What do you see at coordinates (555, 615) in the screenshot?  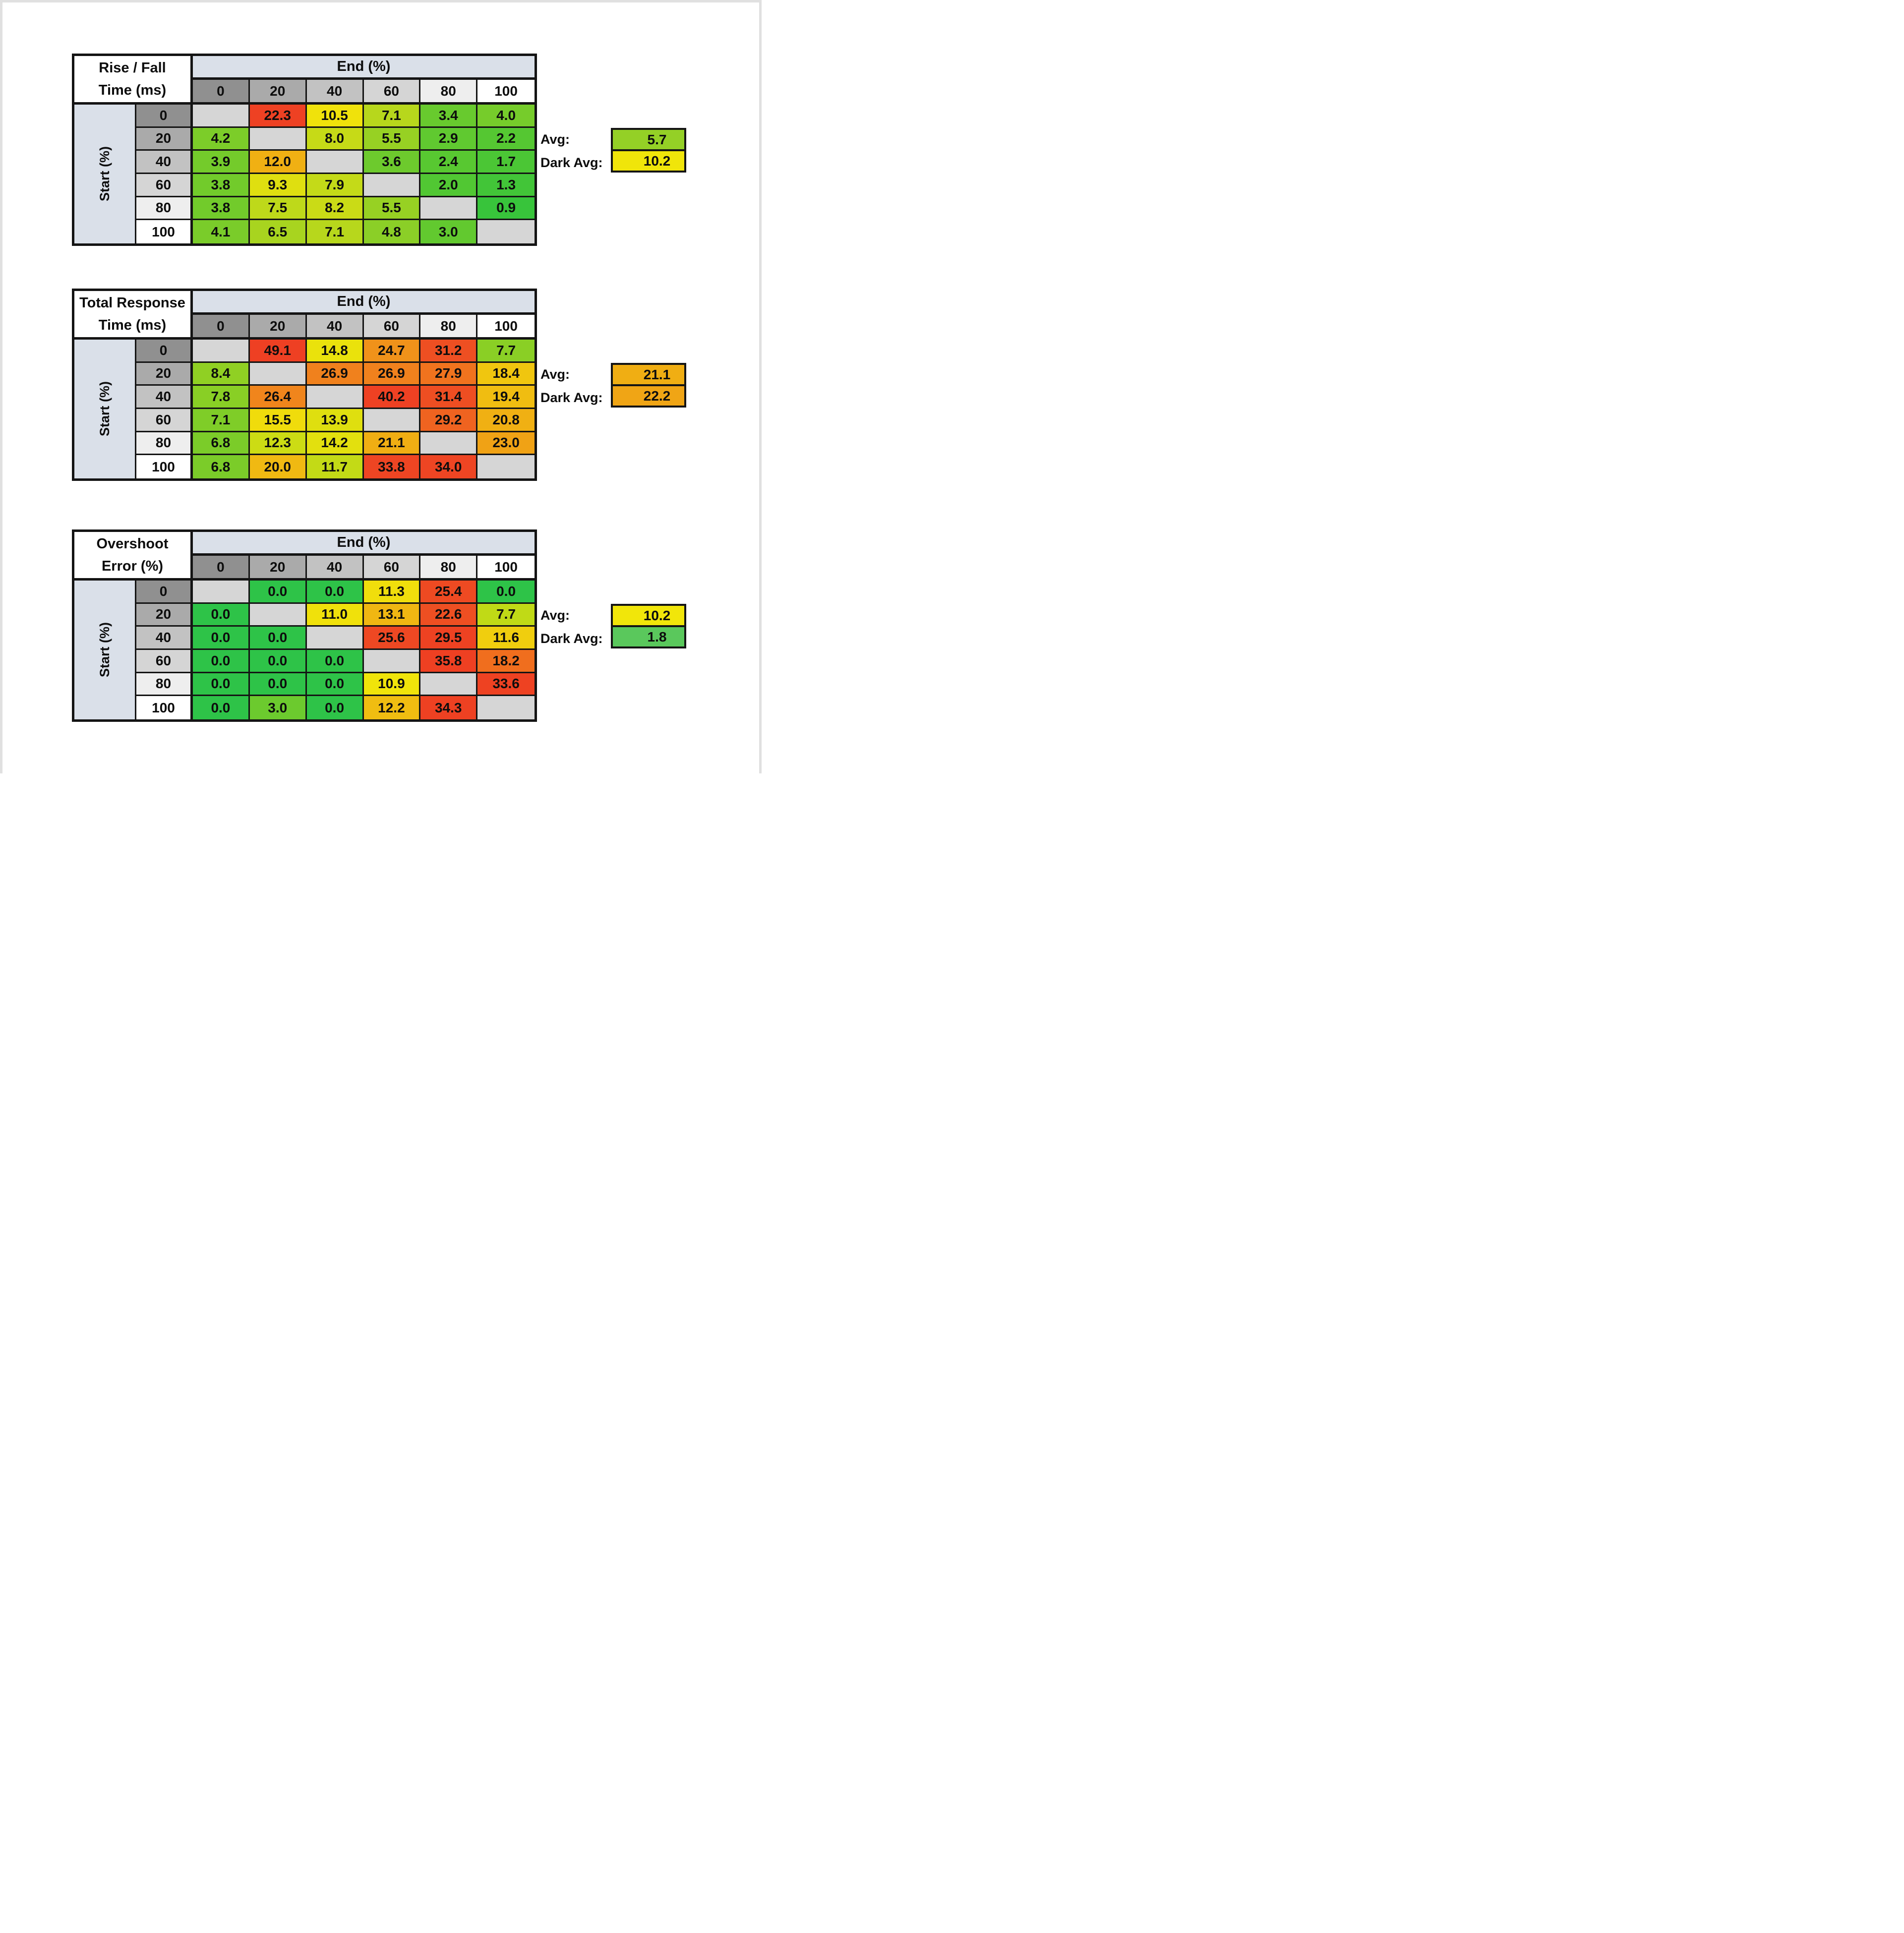 I see `avg-label: Avg:` at bounding box center [555, 615].